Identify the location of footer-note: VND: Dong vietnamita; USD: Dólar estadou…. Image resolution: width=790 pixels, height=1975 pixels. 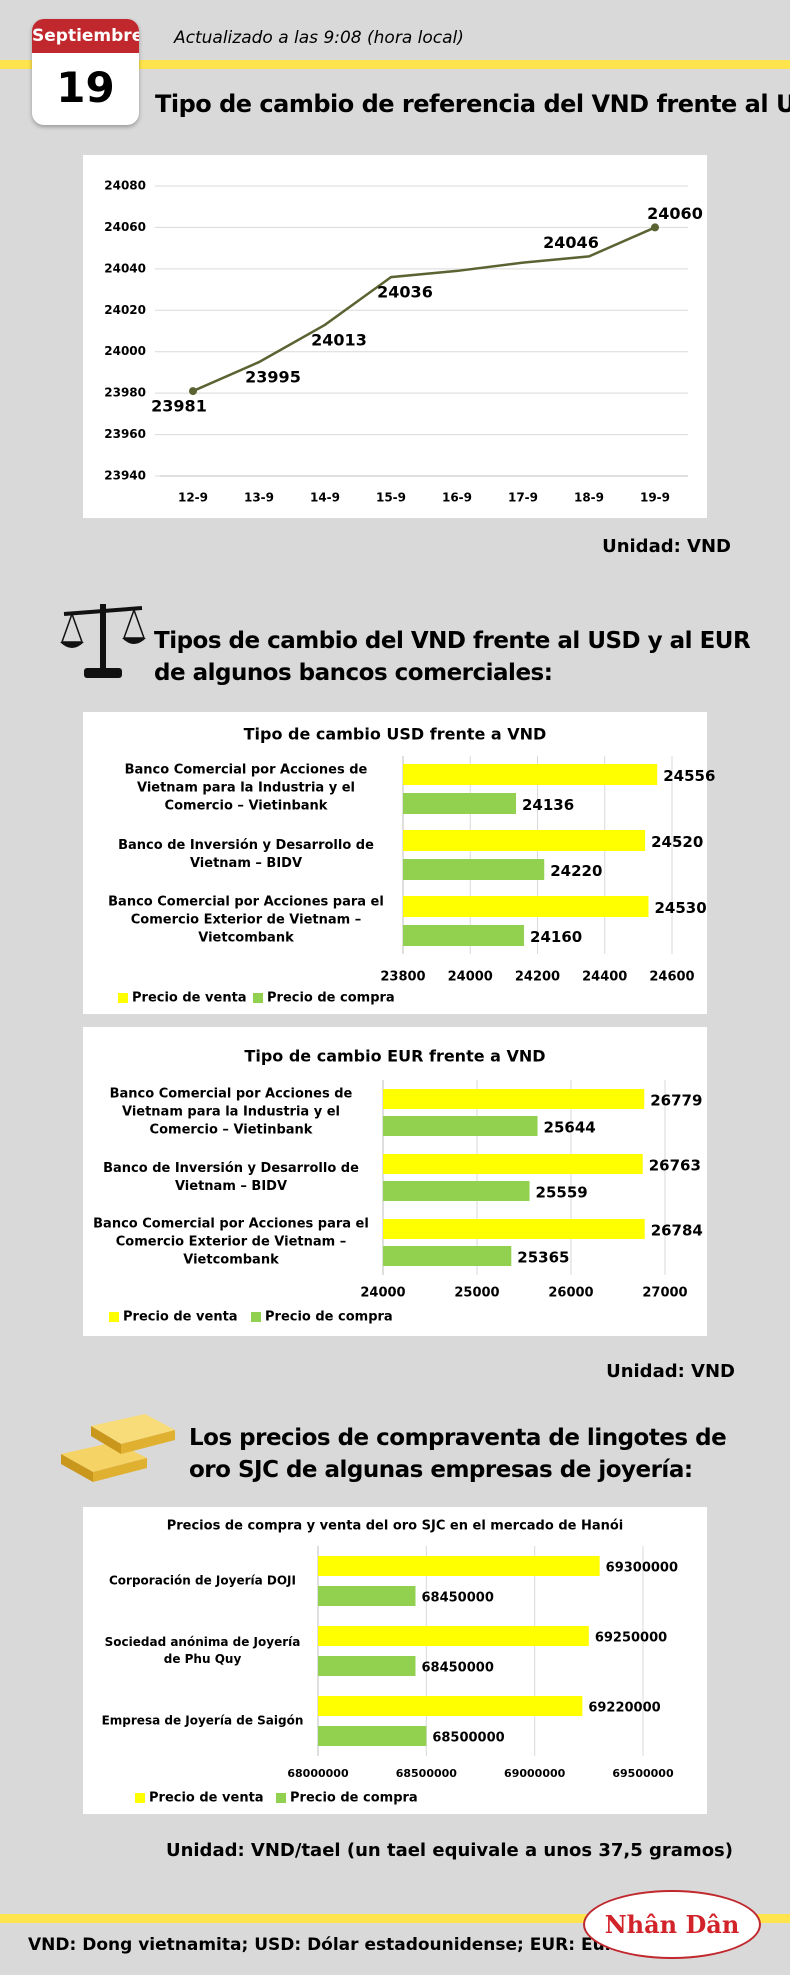
(326, 1945).